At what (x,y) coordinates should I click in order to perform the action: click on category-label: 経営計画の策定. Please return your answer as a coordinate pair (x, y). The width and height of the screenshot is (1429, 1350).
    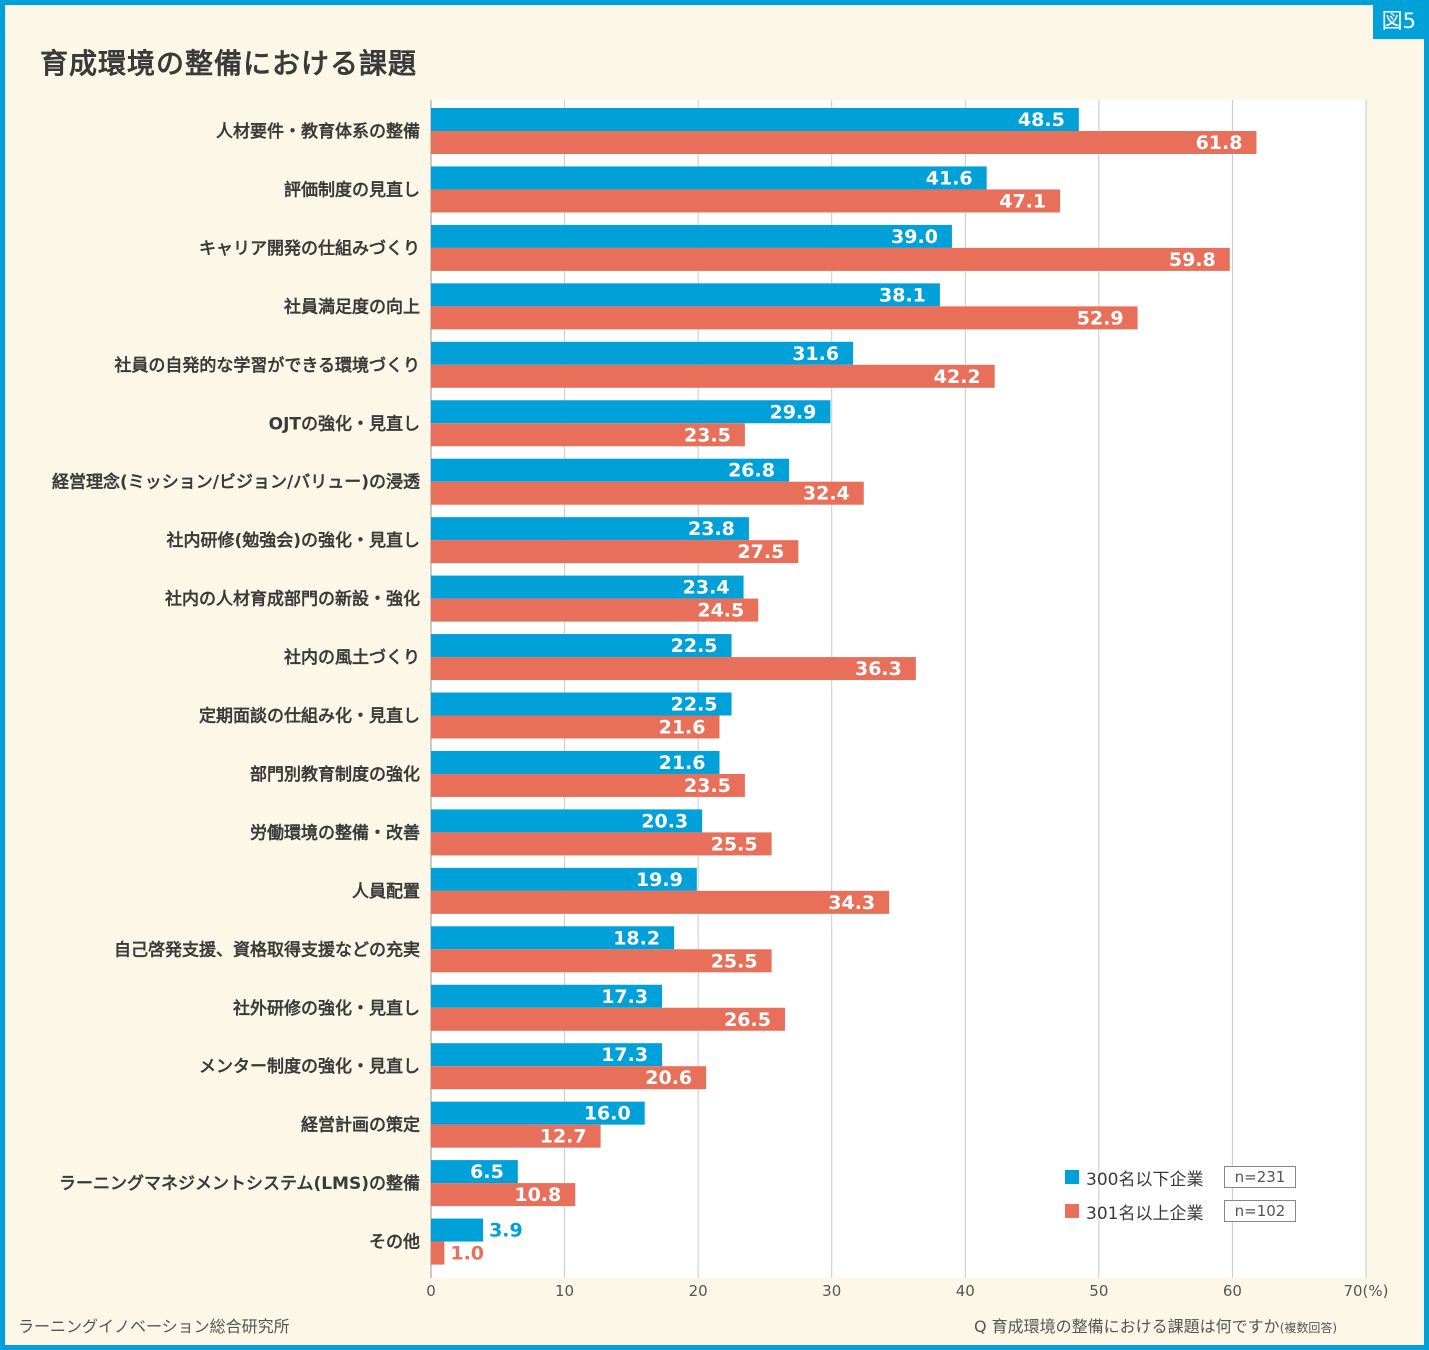
    Looking at the image, I should click on (360, 1125).